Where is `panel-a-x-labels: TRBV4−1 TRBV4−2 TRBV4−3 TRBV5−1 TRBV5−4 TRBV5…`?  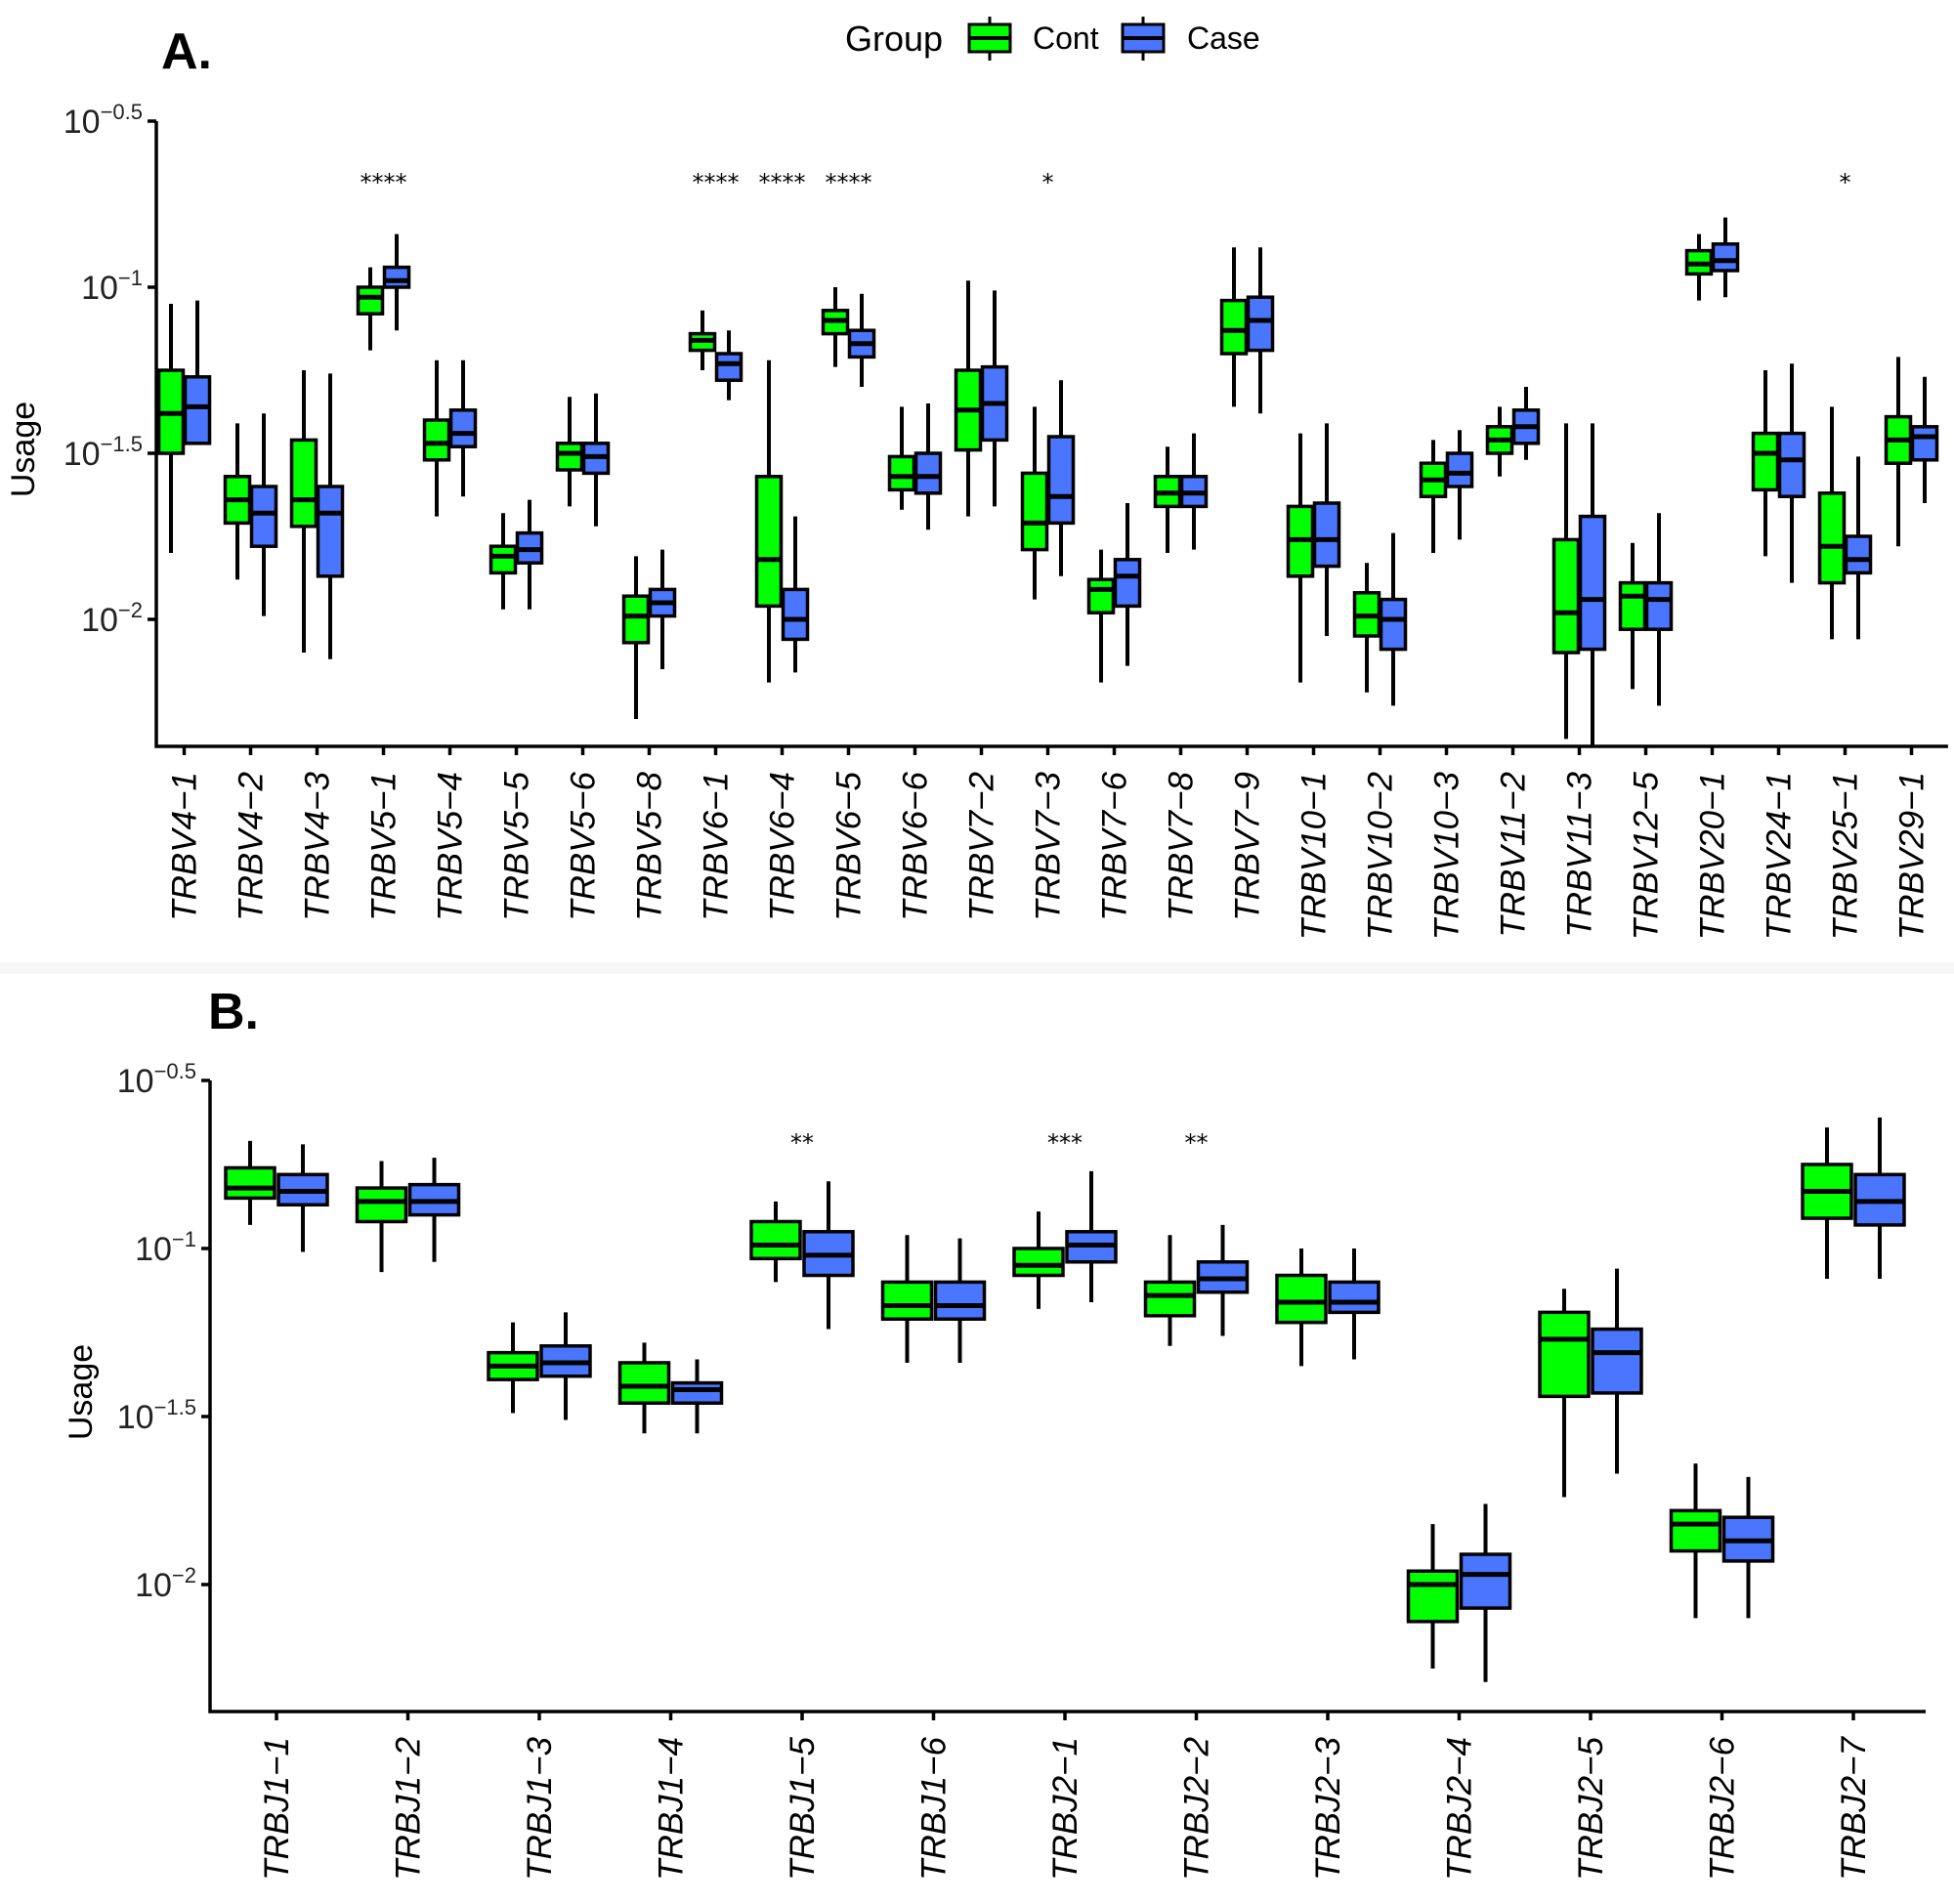
panel-a-x-labels: TRBV4−1 TRBV4−2 TRBV4−3 TRBV5−1 TRBV5−4 TRBV5… is located at coordinates (1049, 843).